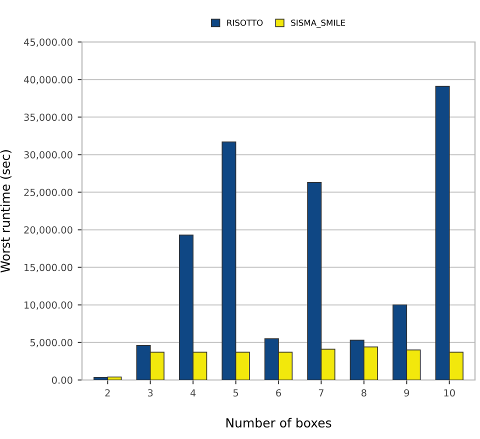 Image resolution: width=480 pixels, height=439 pixels. What do you see at coordinates (245, 23) in the screenshot?
I see `legend-label: RISOTTO` at bounding box center [245, 23].